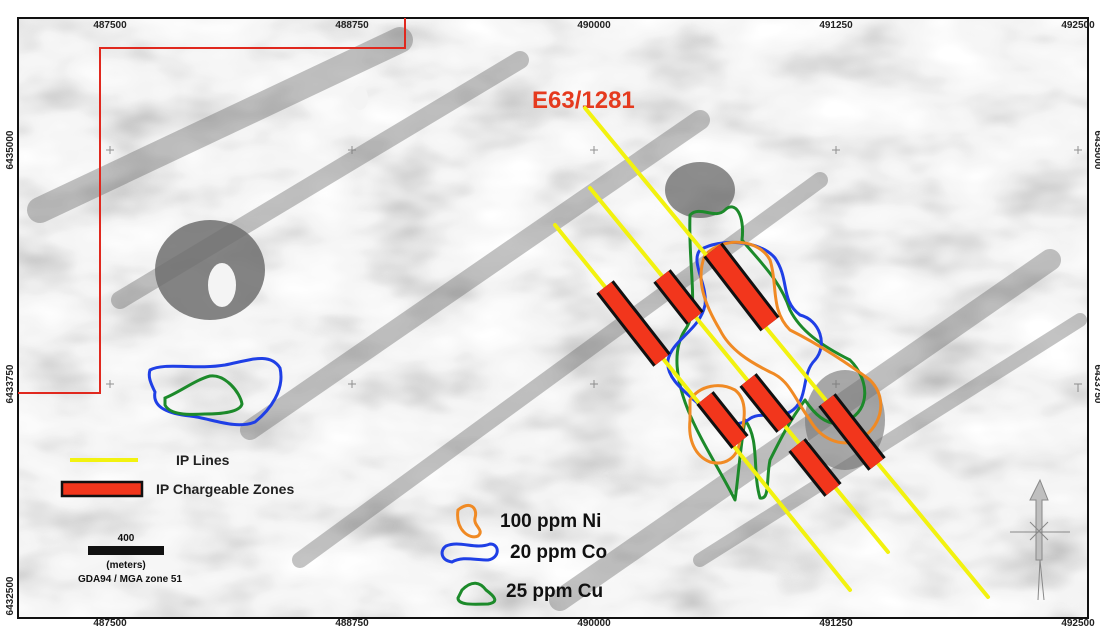  I want to click on cu-swatch, so click(476, 593).